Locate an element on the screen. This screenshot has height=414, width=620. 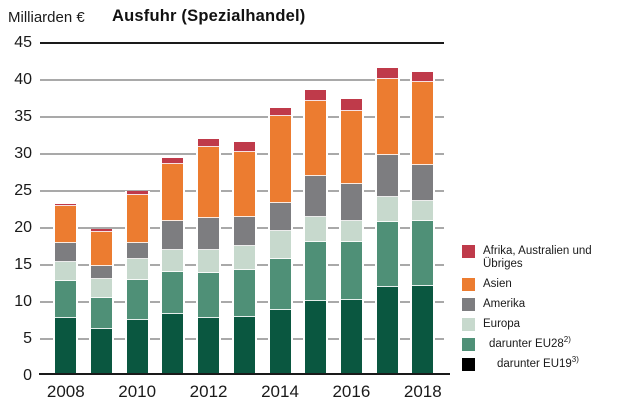
x-tick-label: 2014 is located at coordinates (280, 391).